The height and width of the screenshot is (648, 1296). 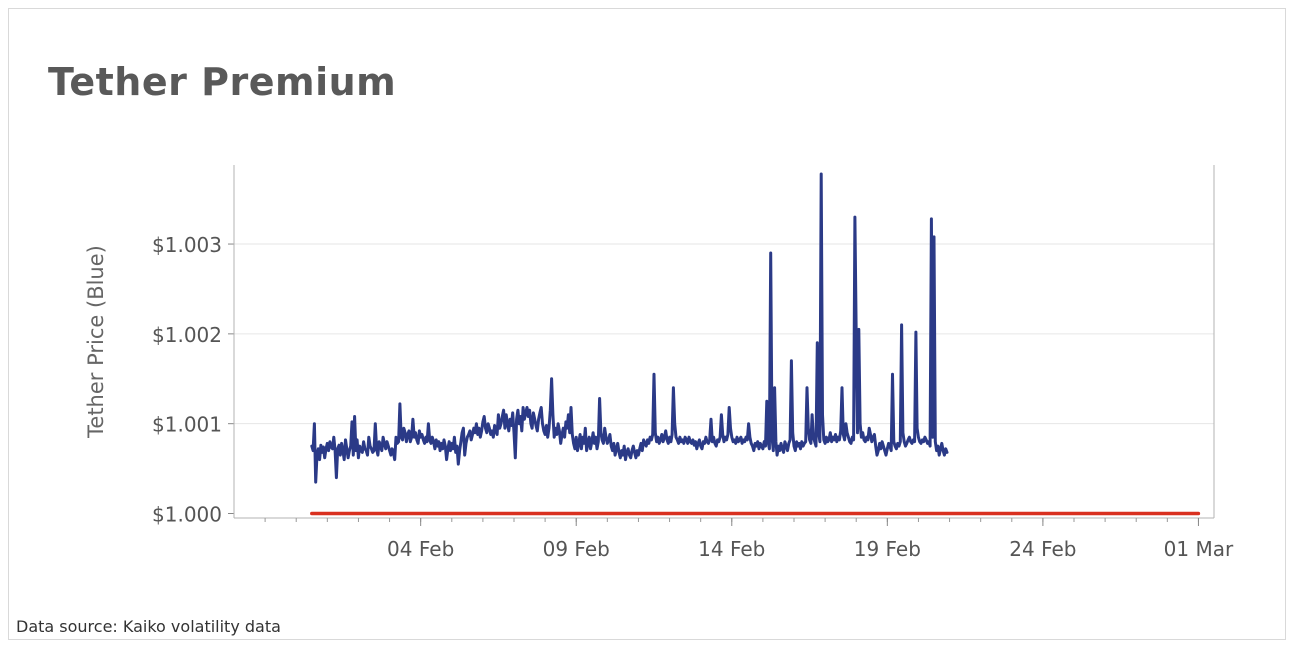 I want to click on x-tick-label: 04 Feb, so click(x=420, y=549).